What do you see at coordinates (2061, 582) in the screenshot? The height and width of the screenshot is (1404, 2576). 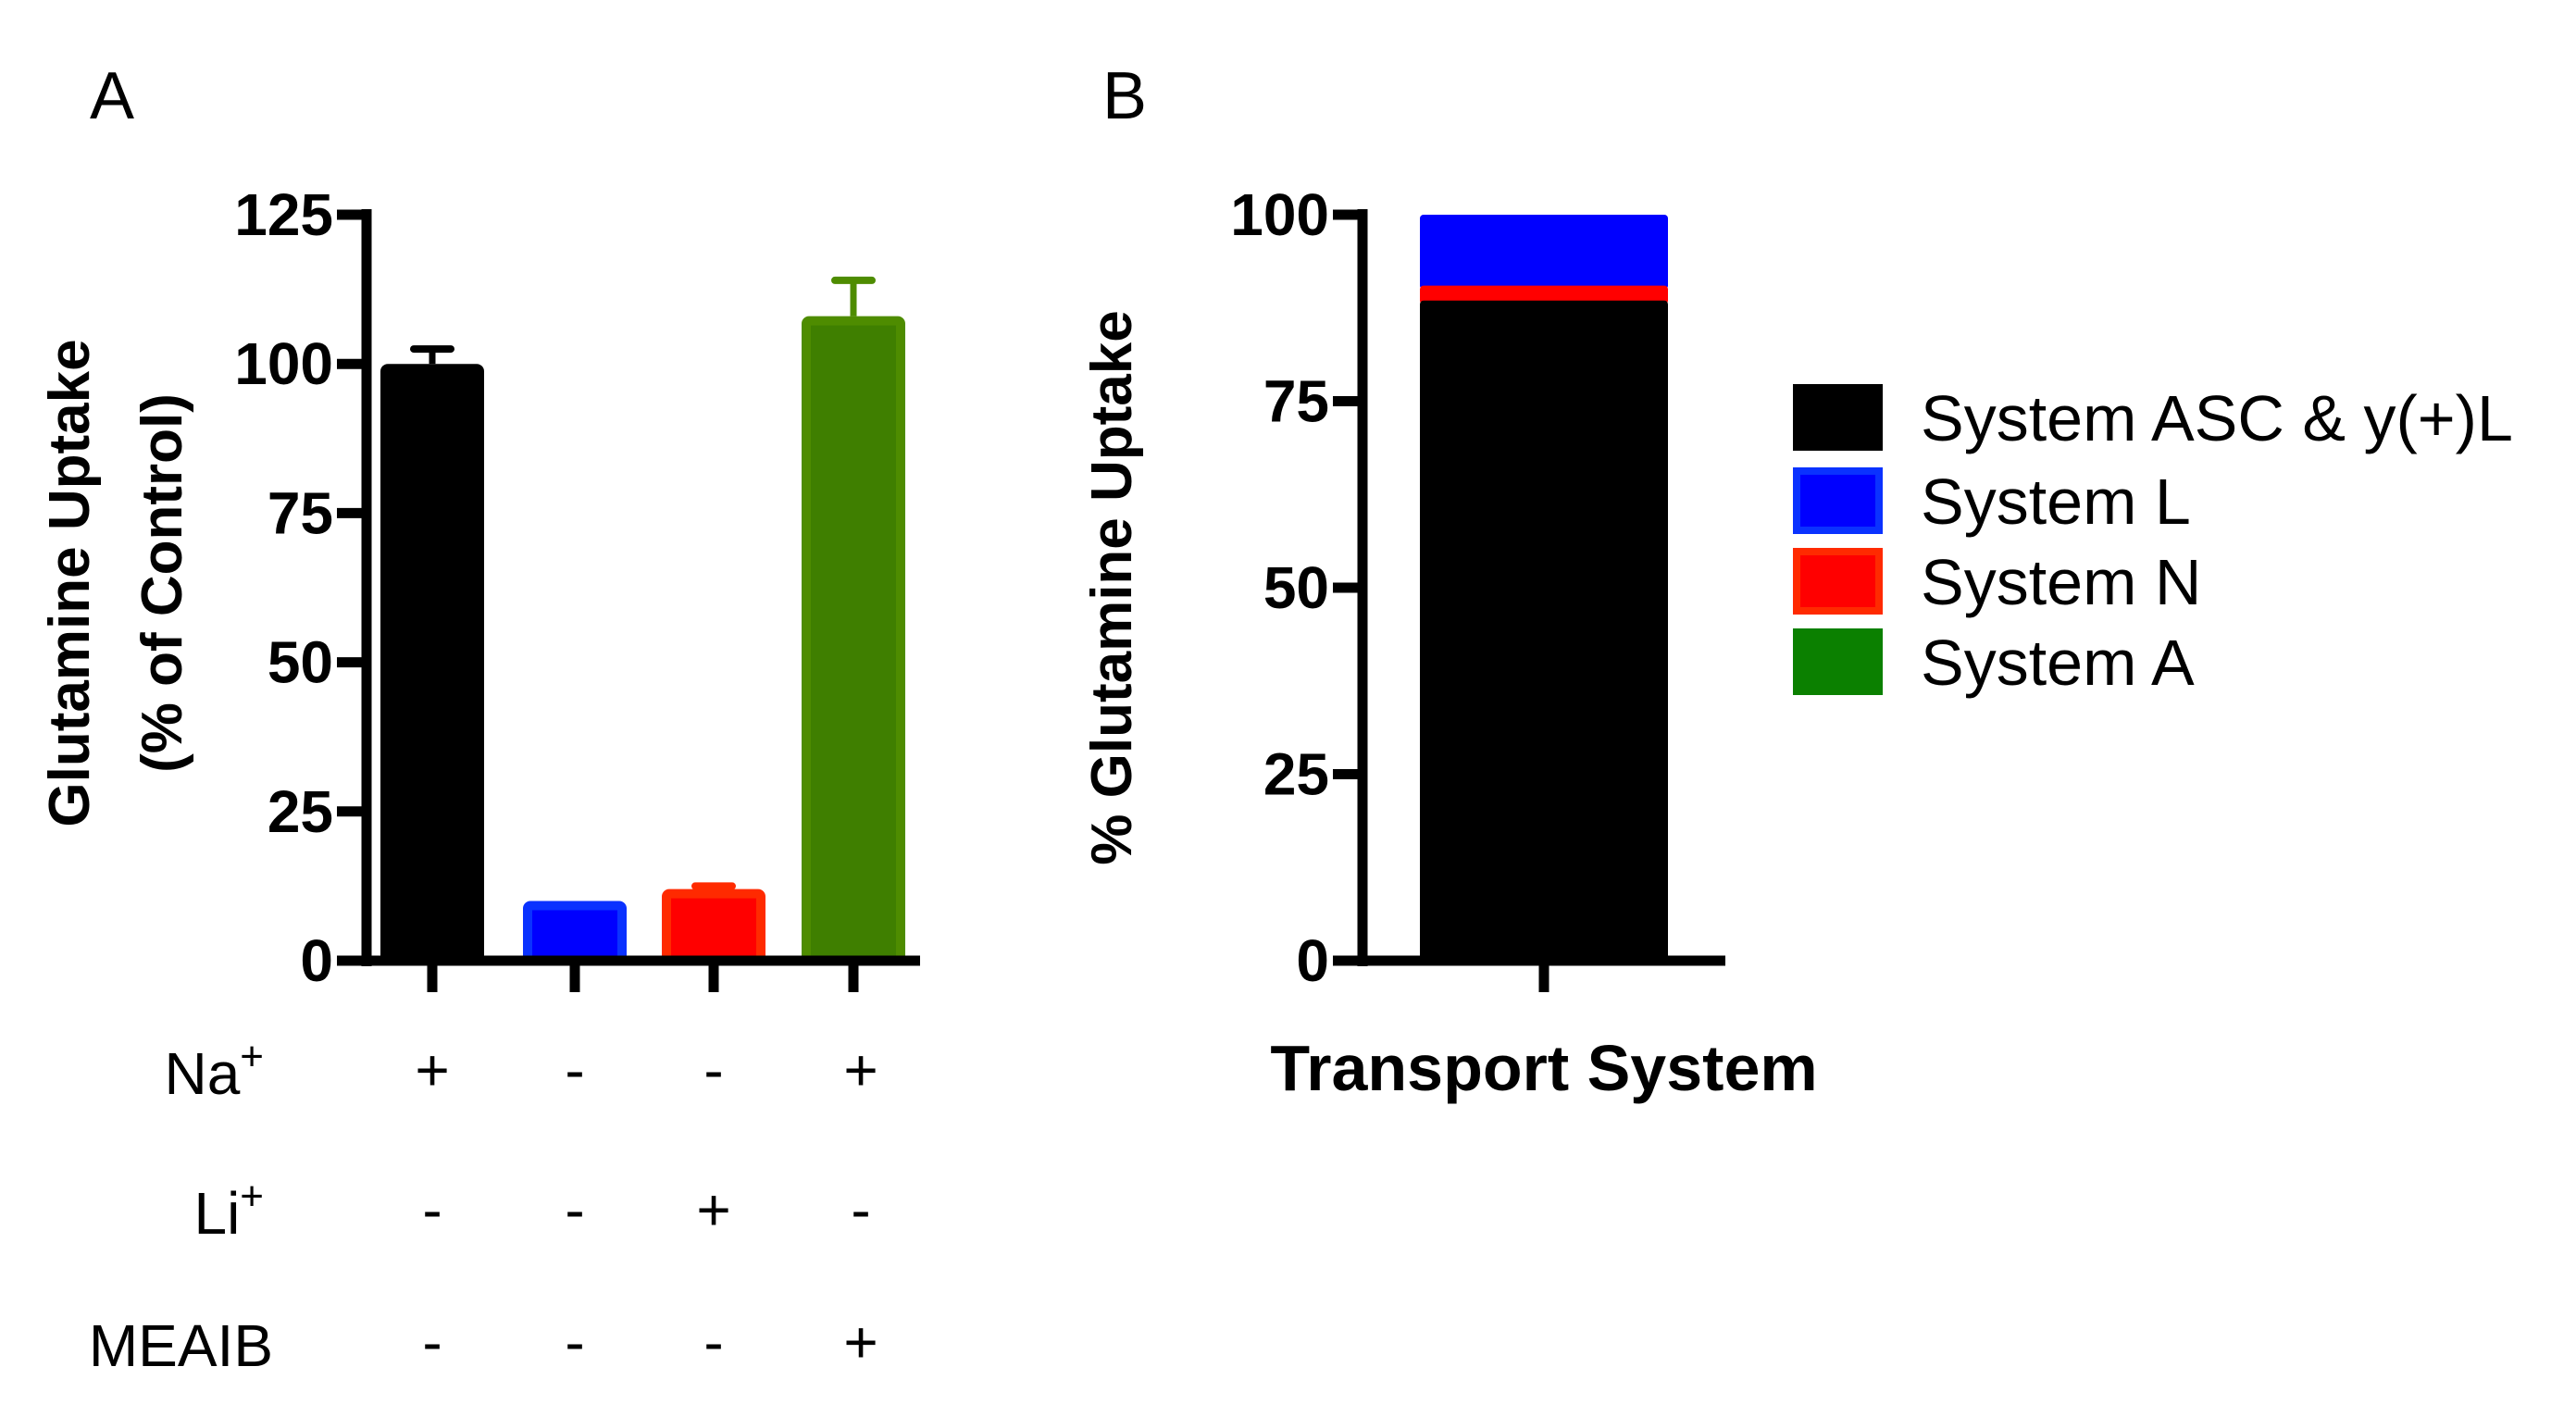 I see `legend-label: System N` at bounding box center [2061, 582].